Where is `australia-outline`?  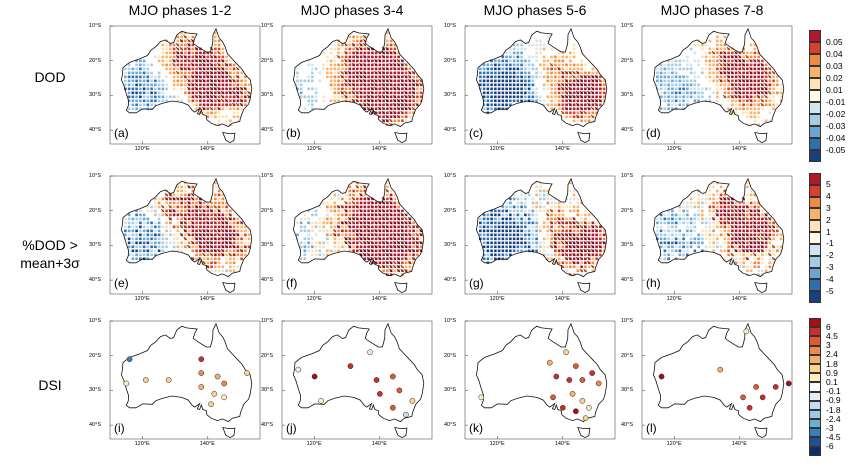 australia-outline is located at coordinates (718, 372).